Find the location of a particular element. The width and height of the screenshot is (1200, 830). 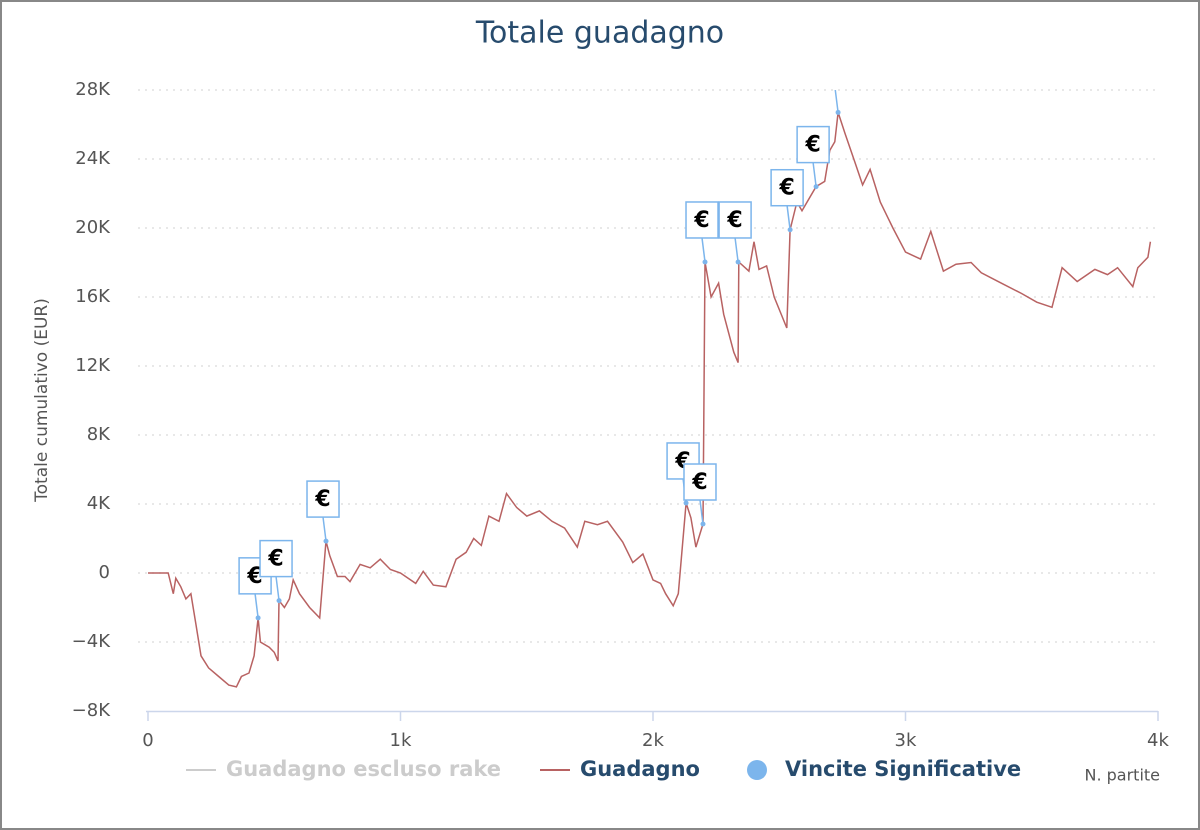

x-tick-label: 3k is located at coordinates (906, 740).